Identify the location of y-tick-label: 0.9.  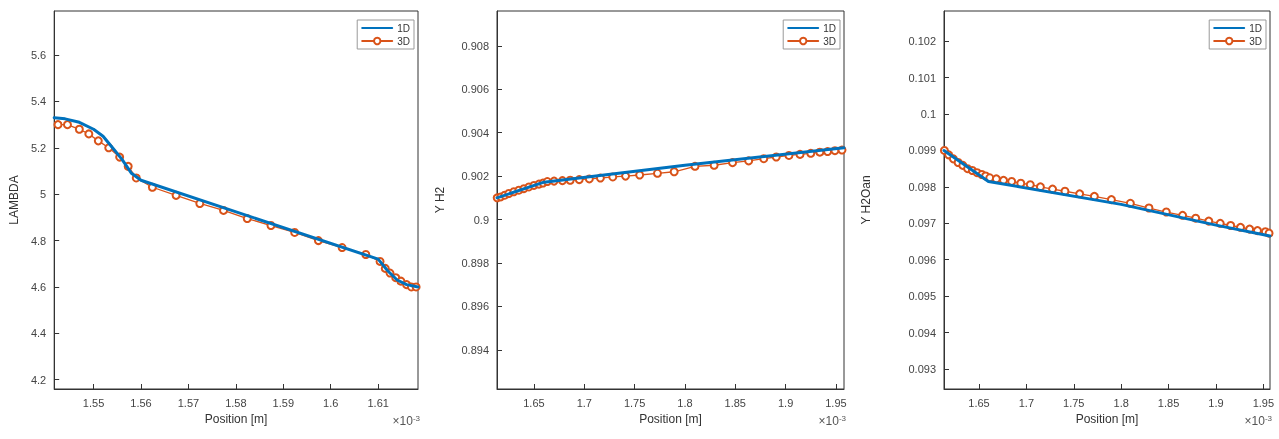
(481, 219).